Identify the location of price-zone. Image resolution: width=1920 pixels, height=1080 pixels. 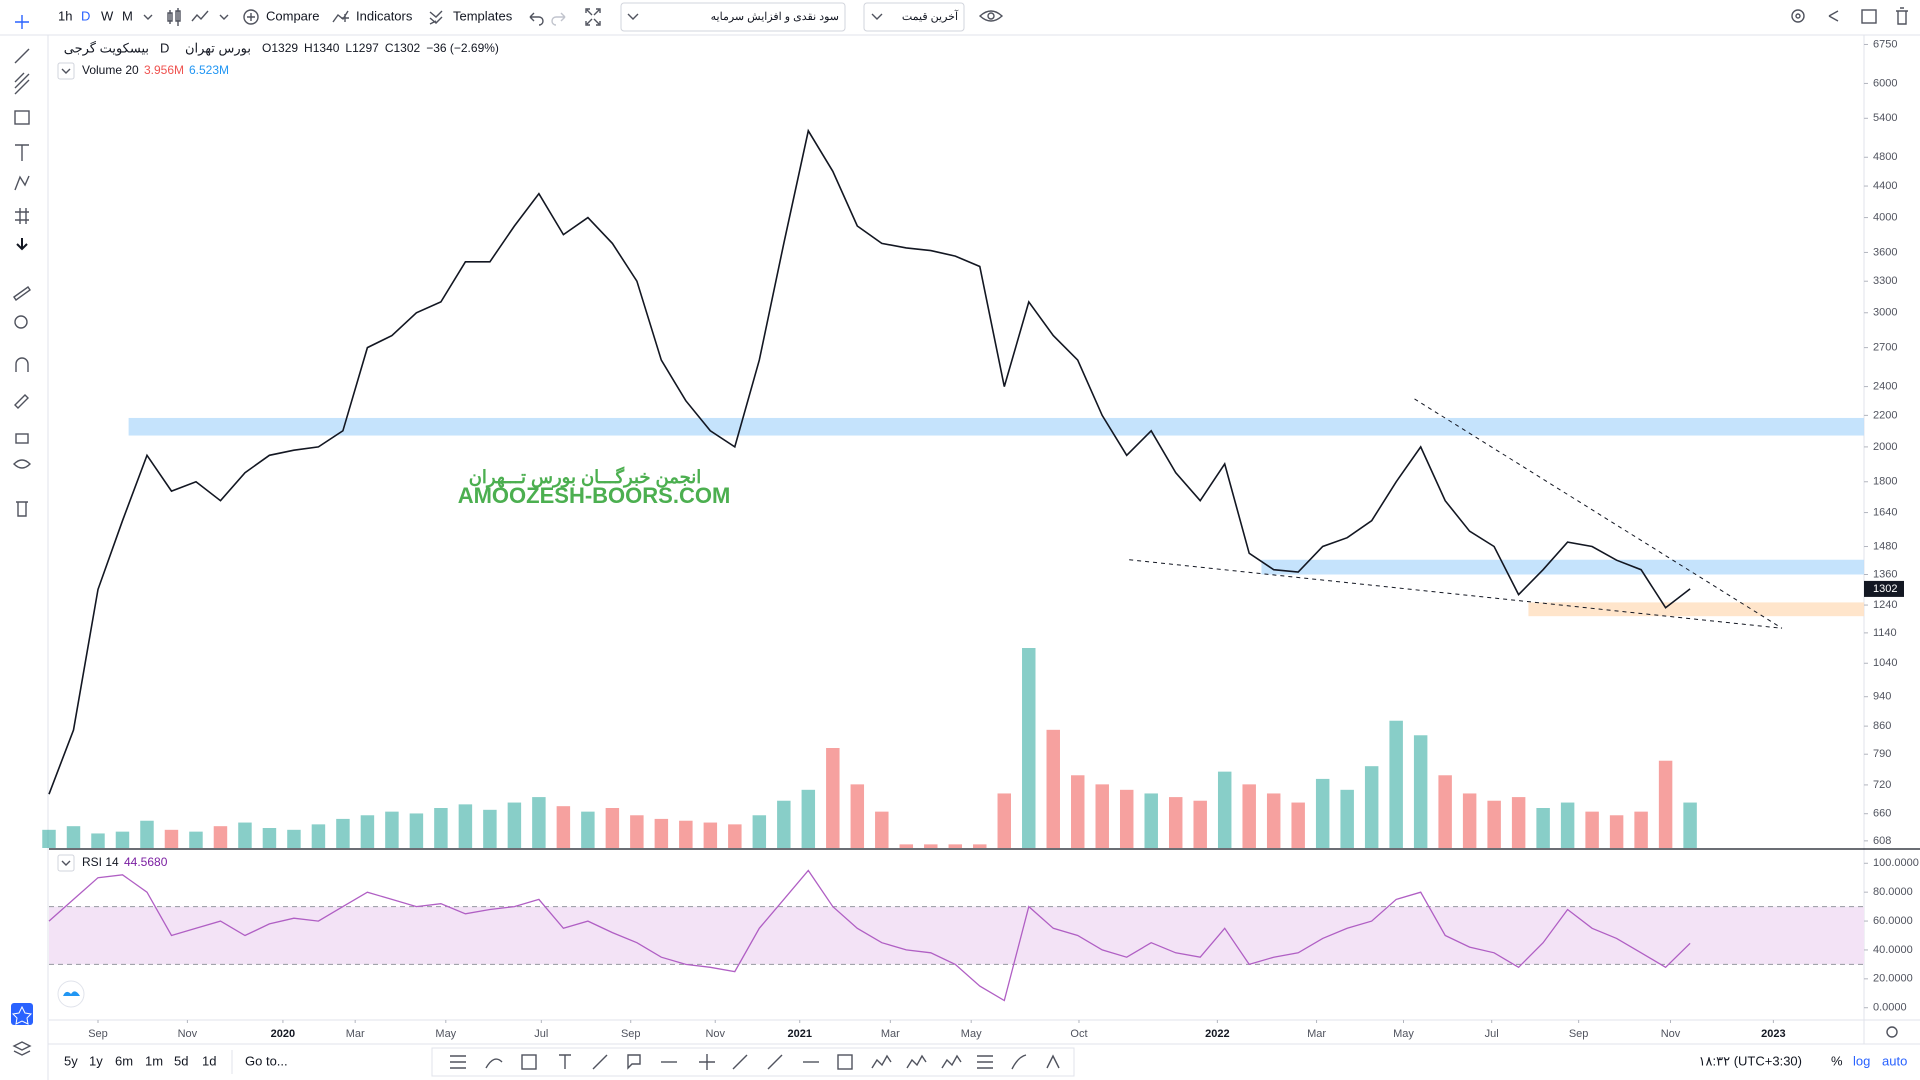
(1562, 567).